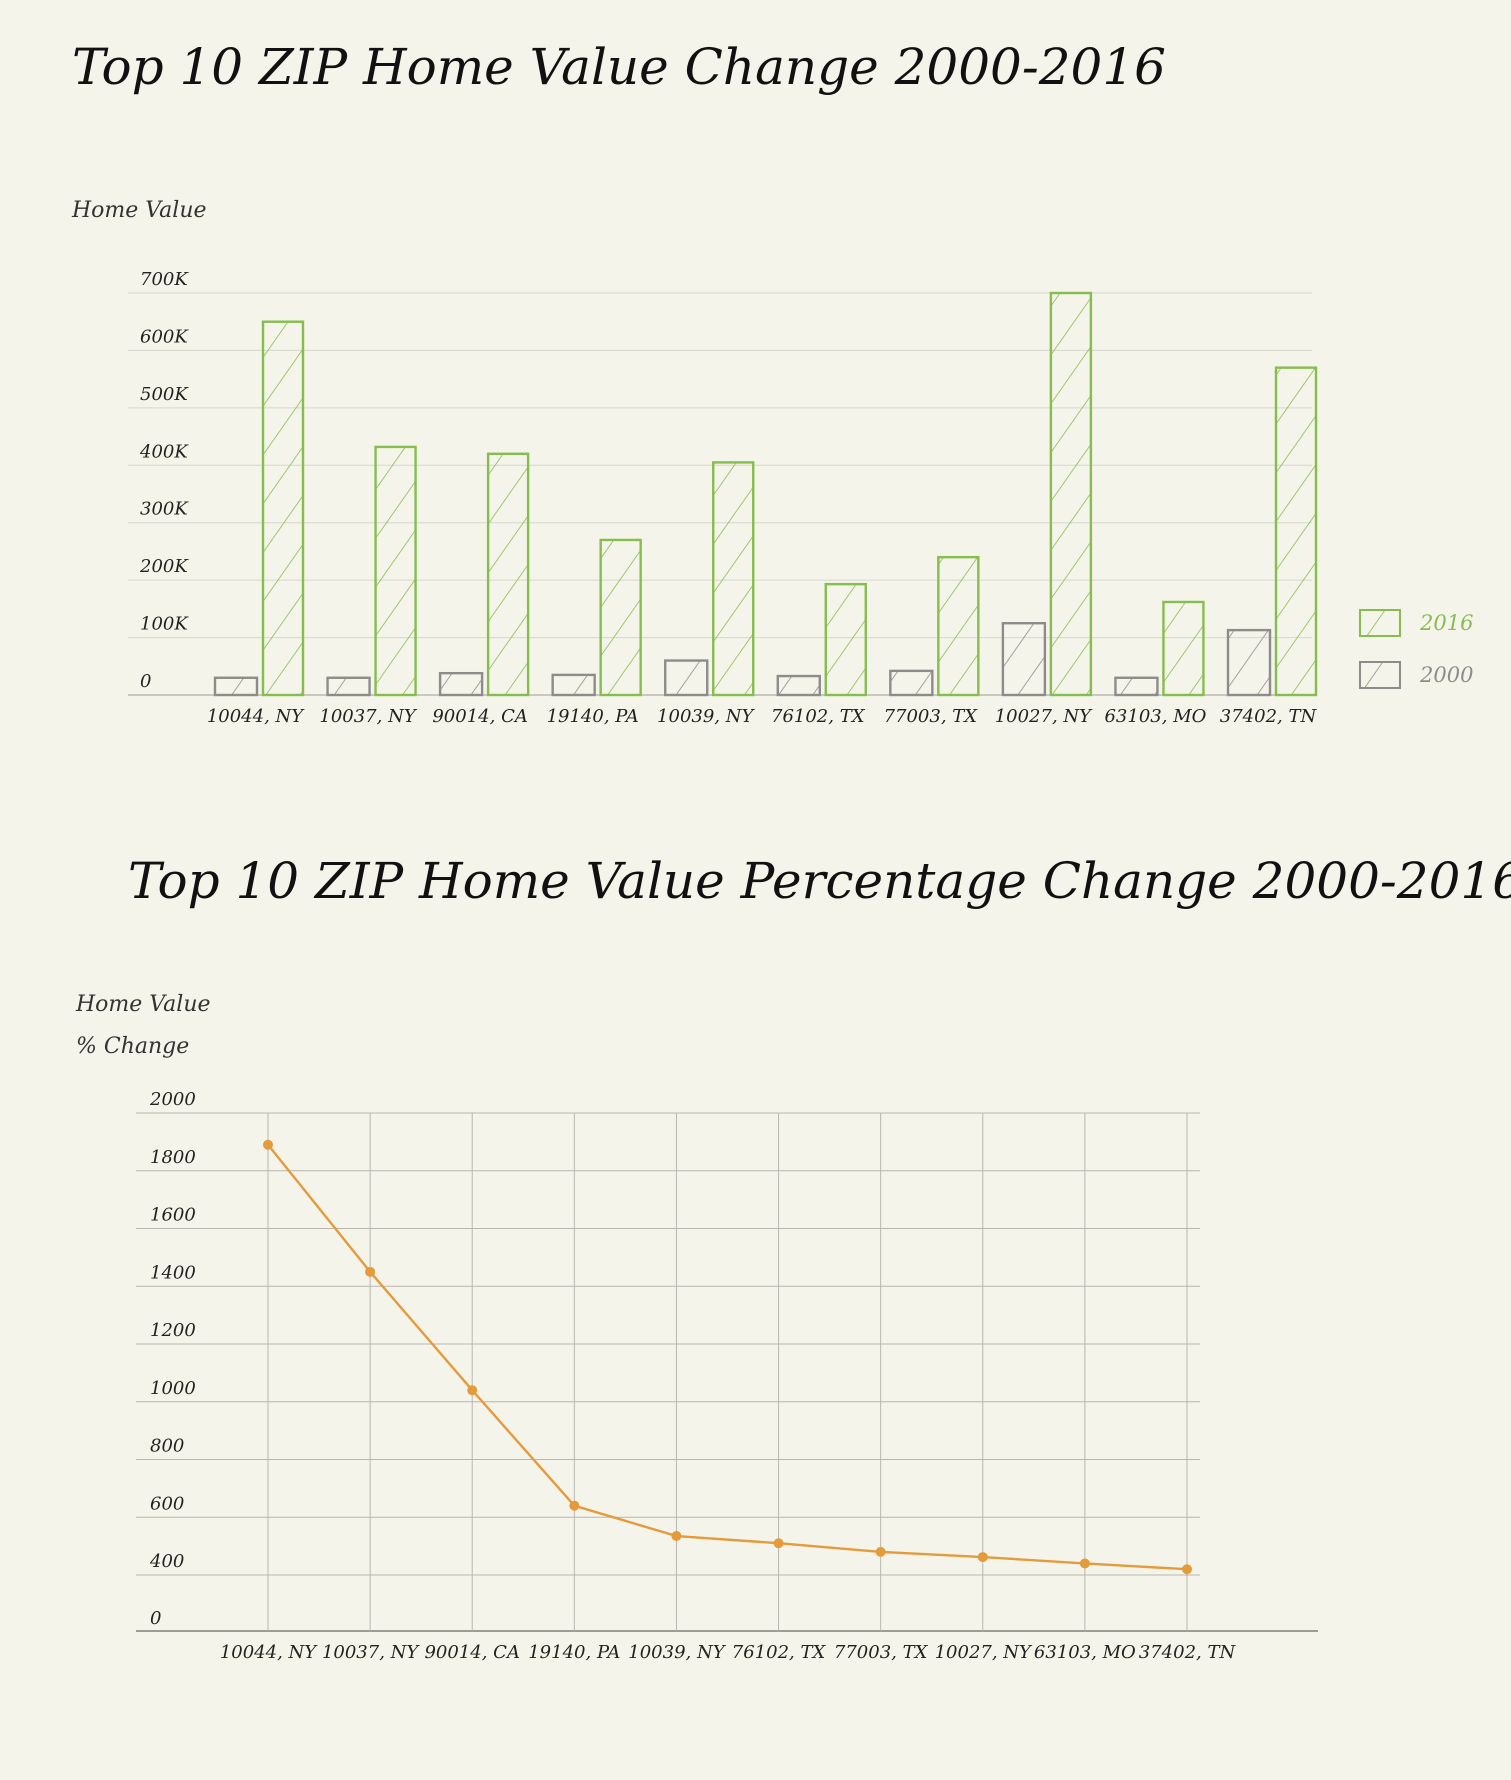 This screenshot has width=1511, height=1780. What do you see at coordinates (145, 681) in the screenshot?
I see `bar-chart-y-tick-label: 0` at bounding box center [145, 681].